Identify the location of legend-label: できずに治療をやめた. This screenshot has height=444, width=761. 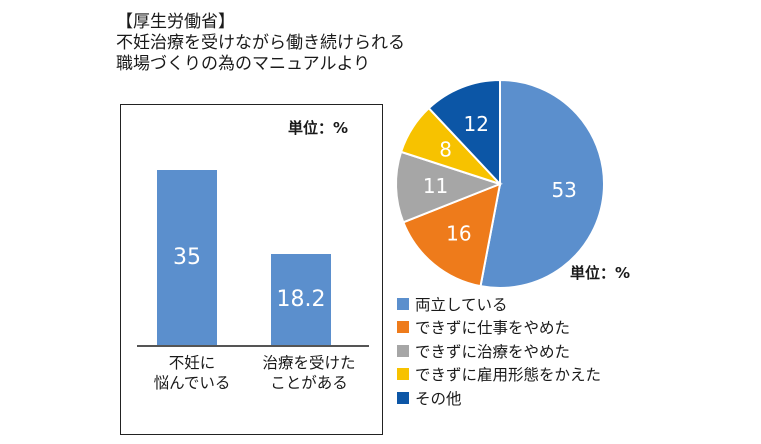
(493, 351).